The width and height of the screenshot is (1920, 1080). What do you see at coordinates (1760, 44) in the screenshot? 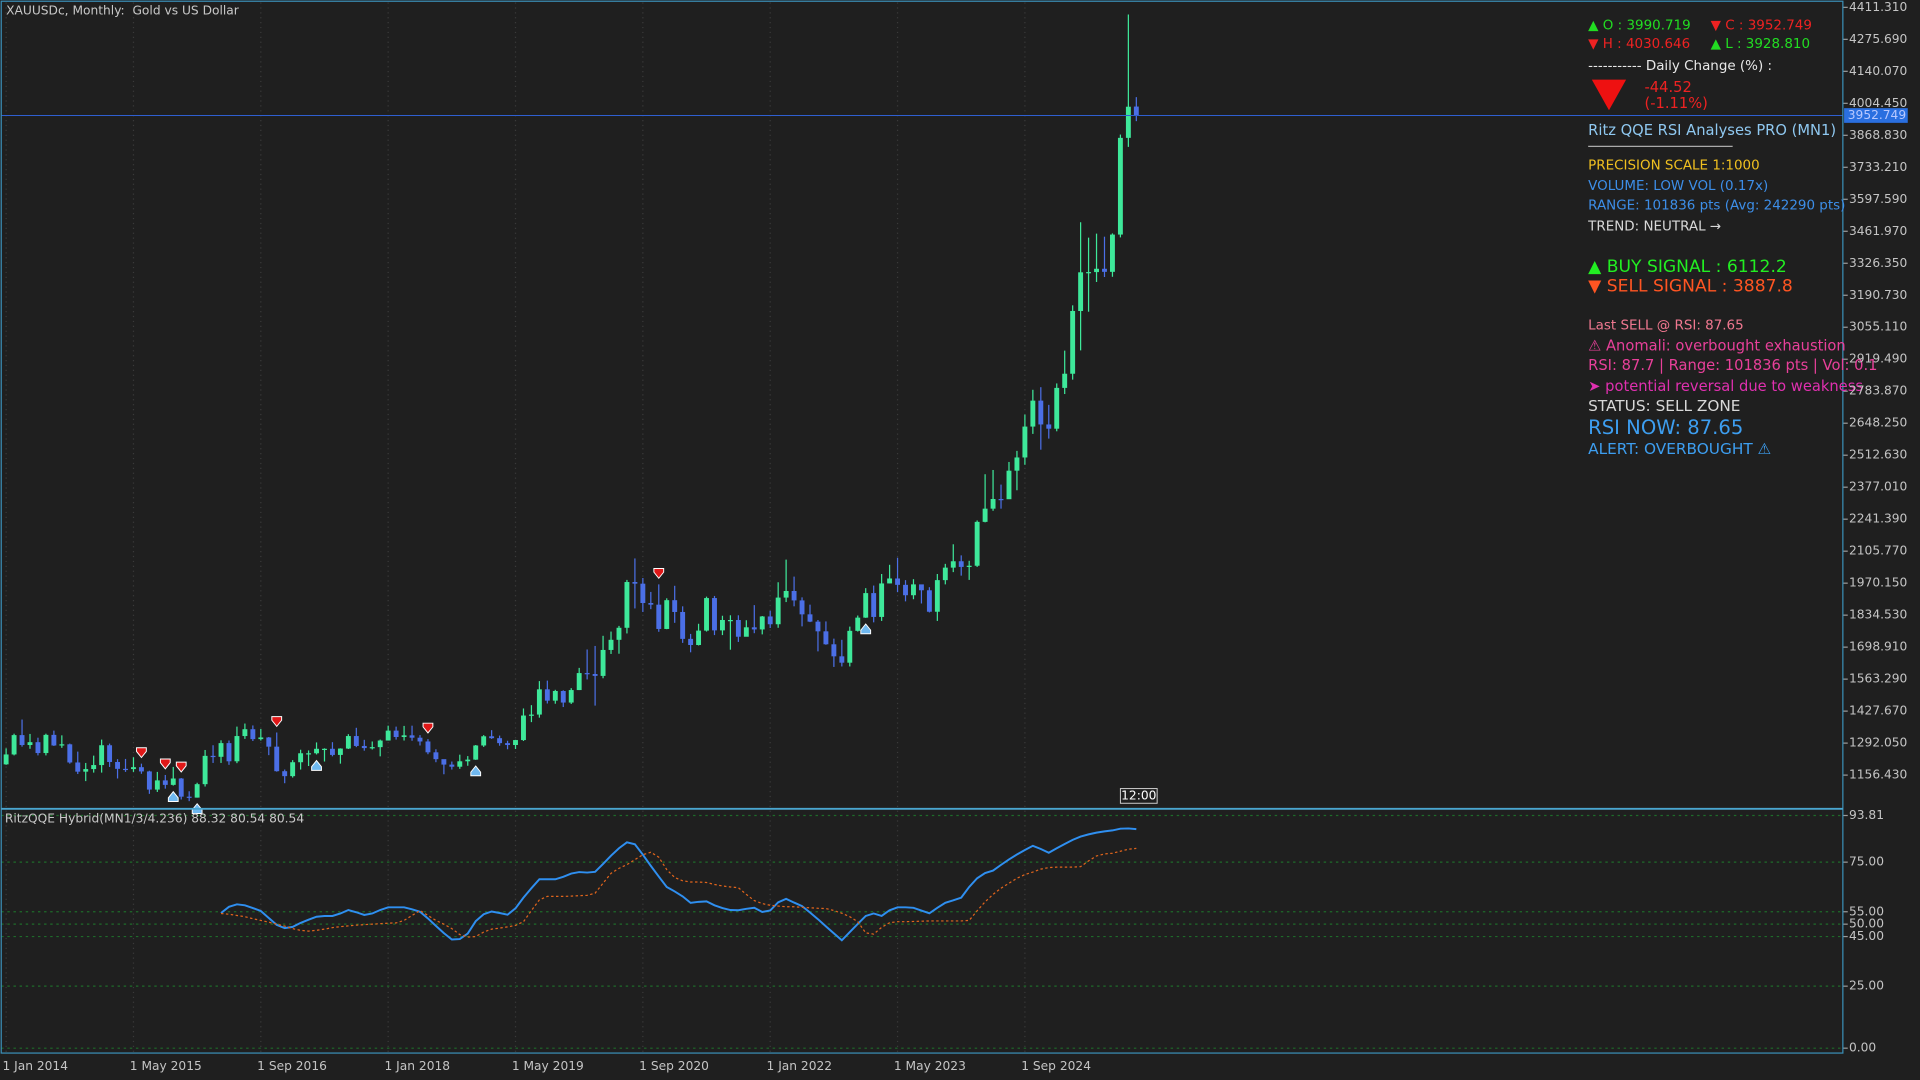
I see `low-text: ▲ L : 3928.810` at bounding box center [1760, 44].